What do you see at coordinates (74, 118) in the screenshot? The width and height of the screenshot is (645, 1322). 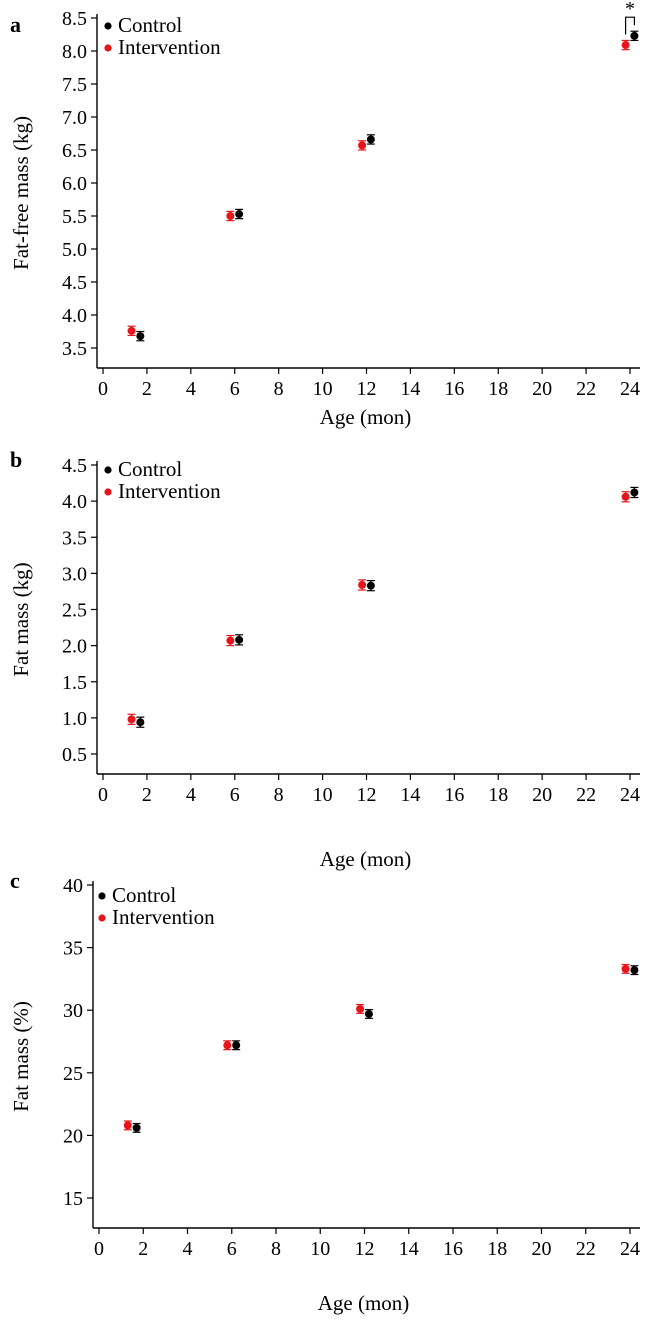 I see `y-tick-label: 7.0` at bounding box center [74, 118].